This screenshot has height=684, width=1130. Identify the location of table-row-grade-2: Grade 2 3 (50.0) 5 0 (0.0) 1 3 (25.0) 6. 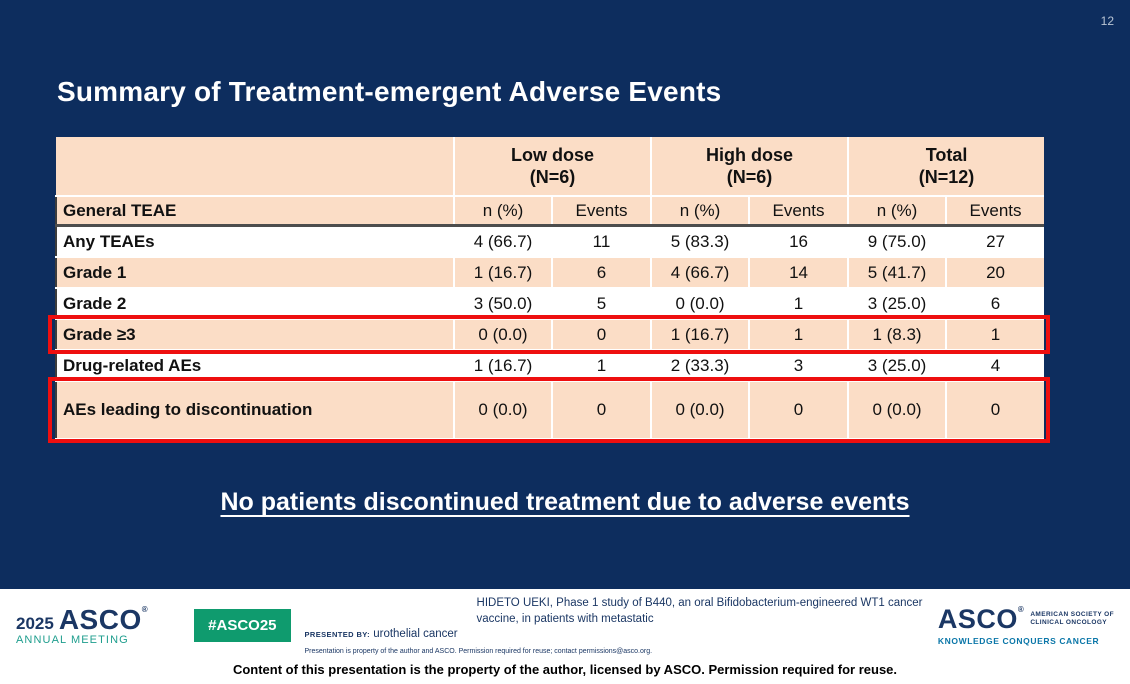
(550, 304).